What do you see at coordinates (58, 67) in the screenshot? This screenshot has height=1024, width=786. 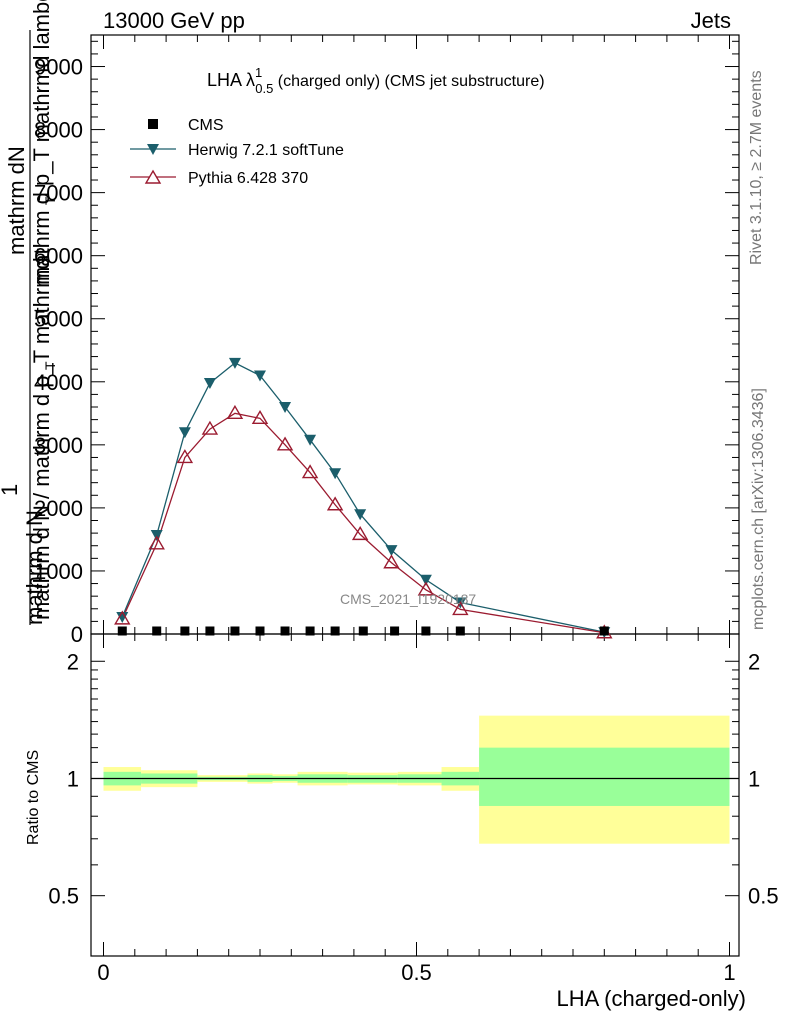 I see `y-tick-label: 9000` at bounding box center [58, 67].